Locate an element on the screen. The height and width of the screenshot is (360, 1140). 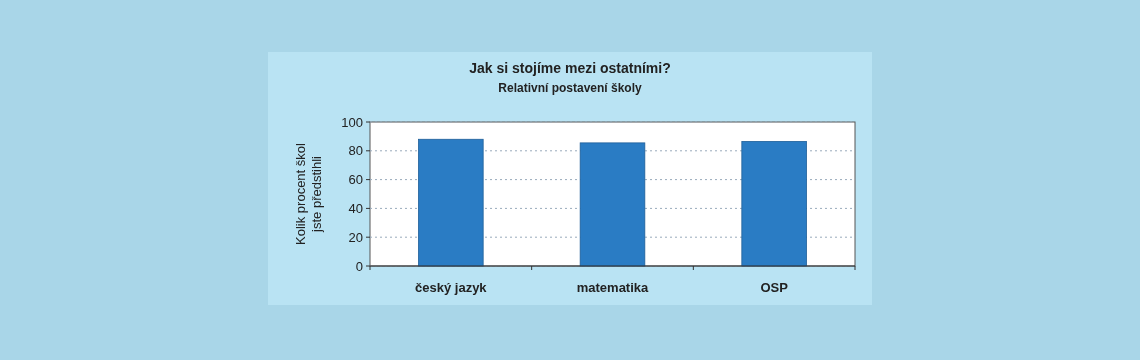
y-tick-label: 100 is located at coordinates (352, 122).